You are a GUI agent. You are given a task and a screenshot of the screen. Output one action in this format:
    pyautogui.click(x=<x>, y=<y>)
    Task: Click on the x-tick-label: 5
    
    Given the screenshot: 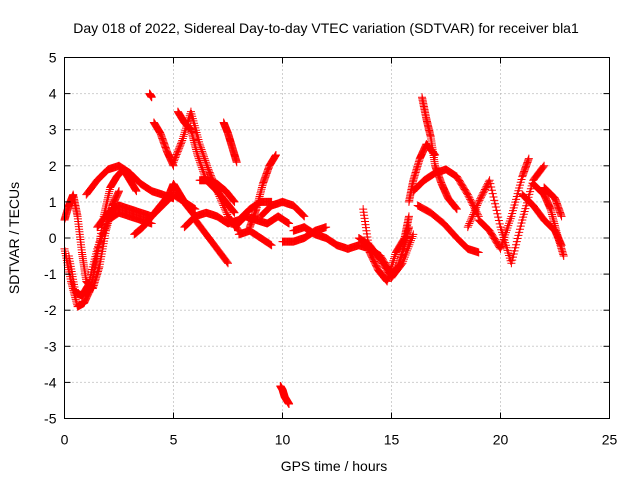 What is the action you would take?
    pyautogui.click(x=174, y=440)
    